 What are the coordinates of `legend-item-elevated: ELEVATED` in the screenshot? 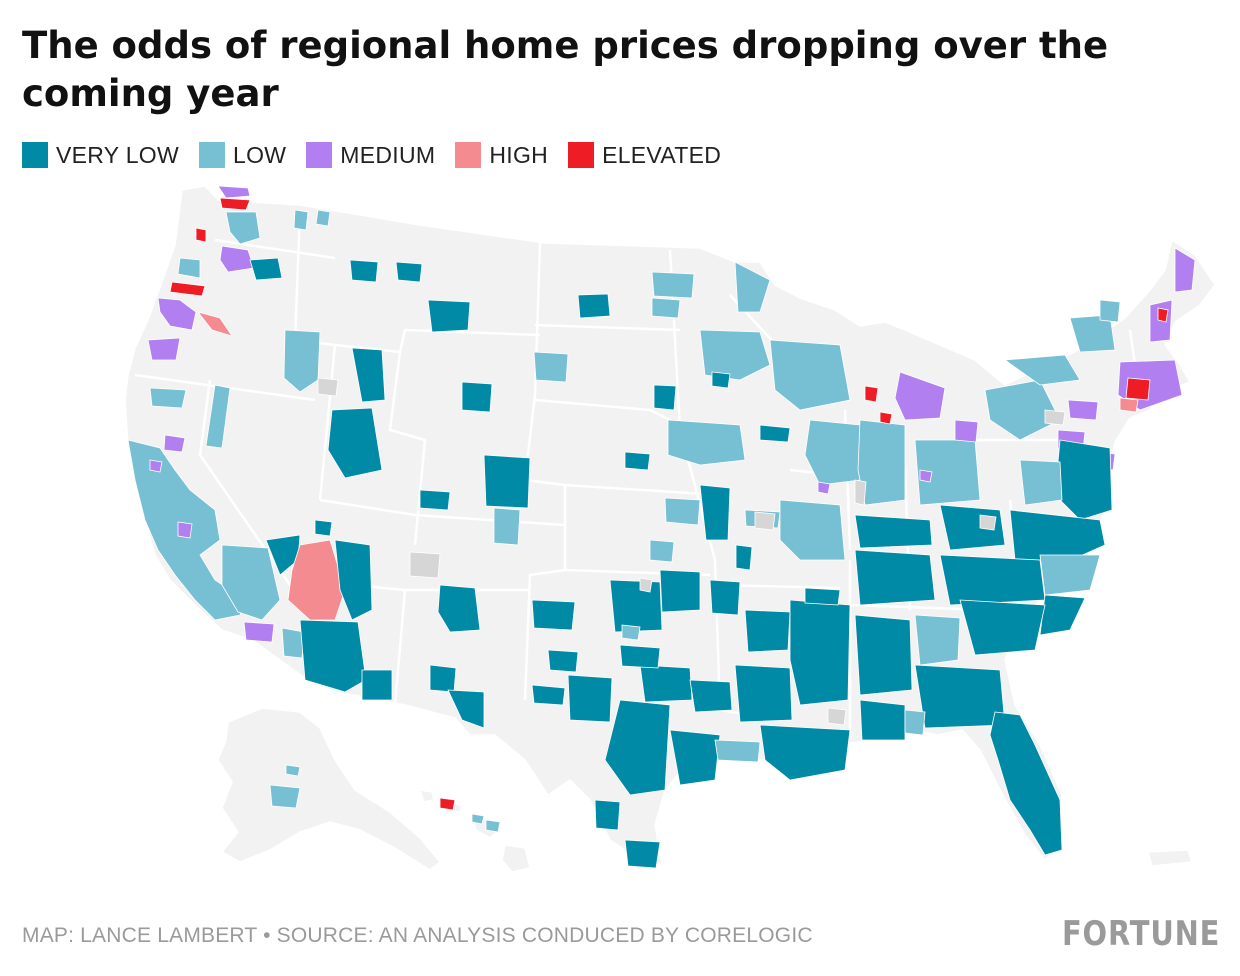 It's located at (644, 155).